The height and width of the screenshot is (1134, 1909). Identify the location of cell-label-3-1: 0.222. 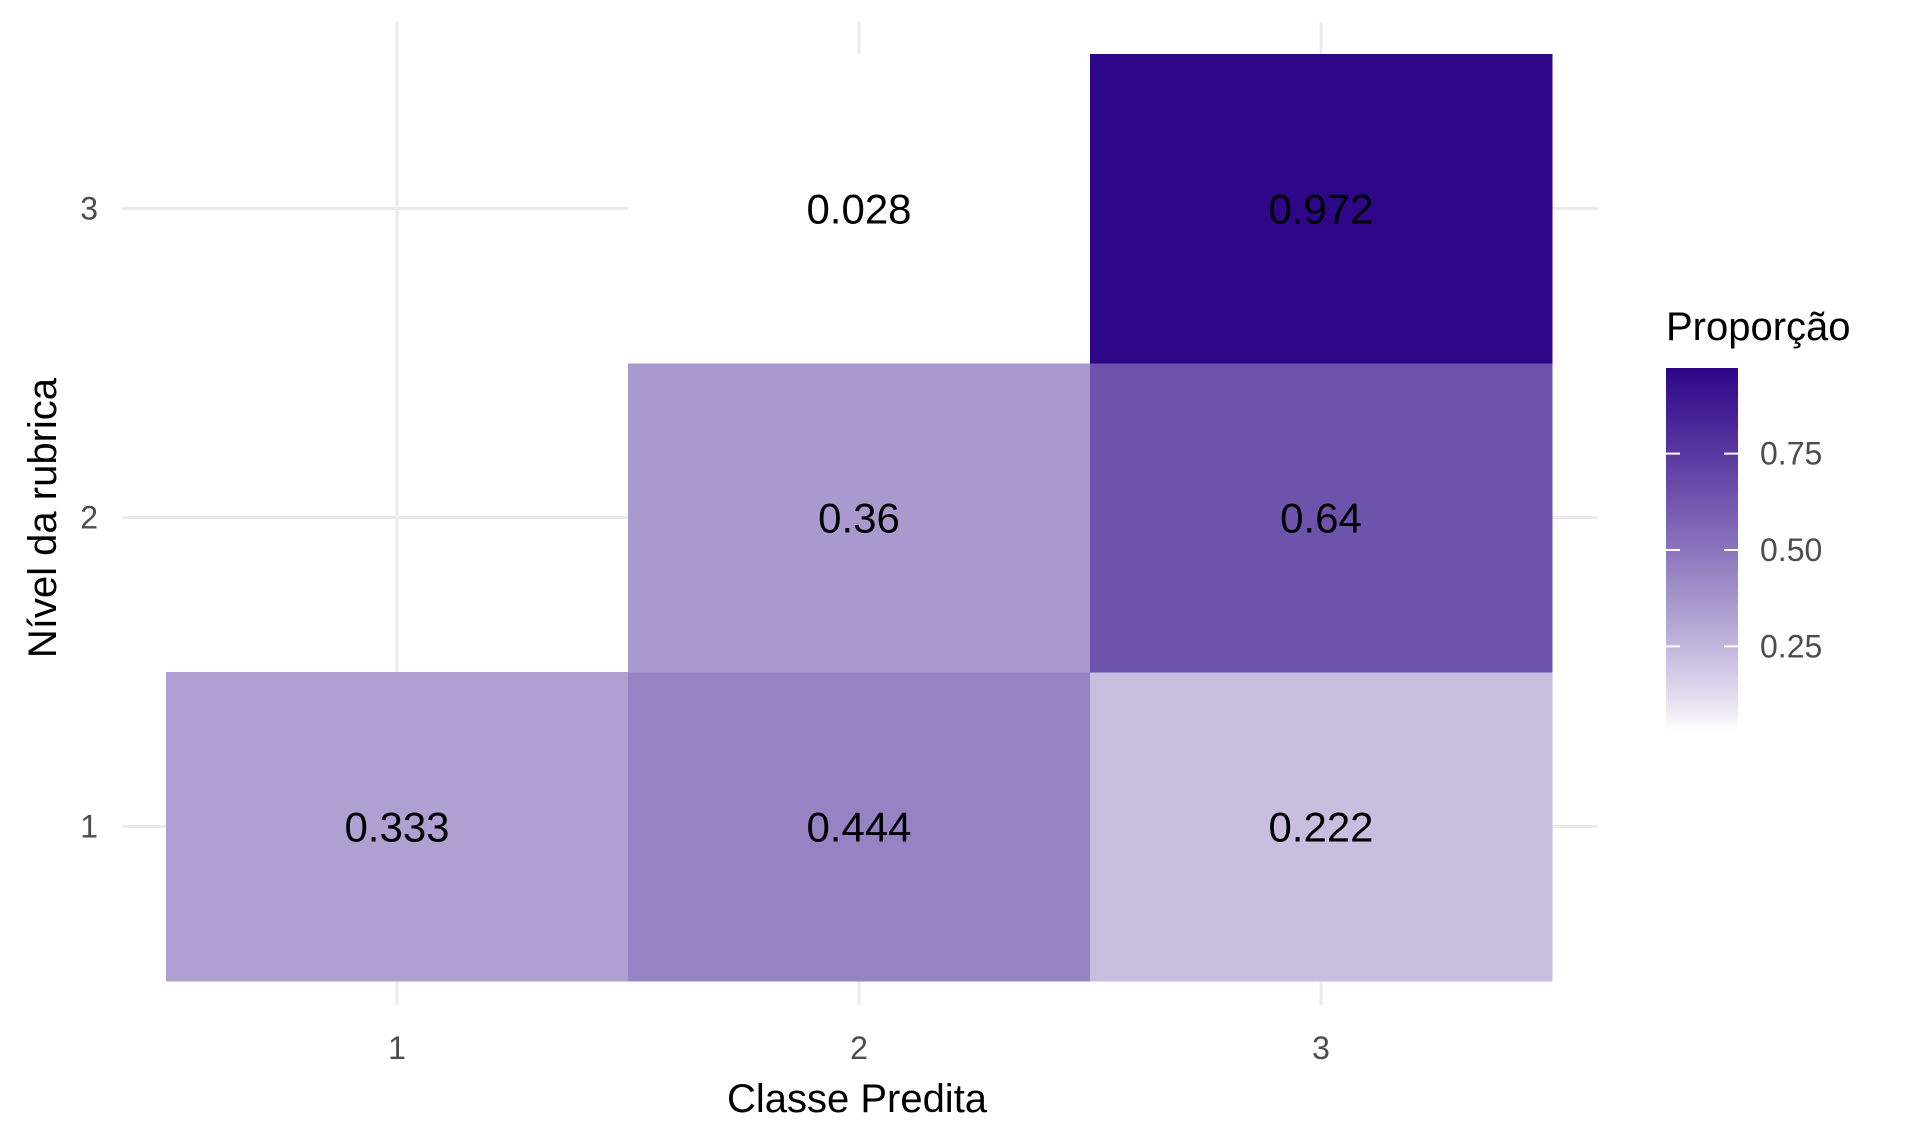
(1320, 827).